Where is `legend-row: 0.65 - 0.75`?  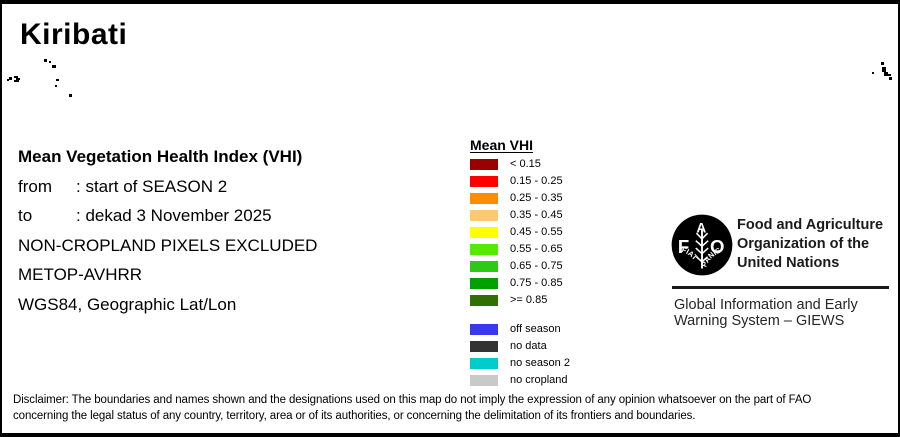
legend-row: 0.65 - 0.75 is located at coordinates (516, 266).